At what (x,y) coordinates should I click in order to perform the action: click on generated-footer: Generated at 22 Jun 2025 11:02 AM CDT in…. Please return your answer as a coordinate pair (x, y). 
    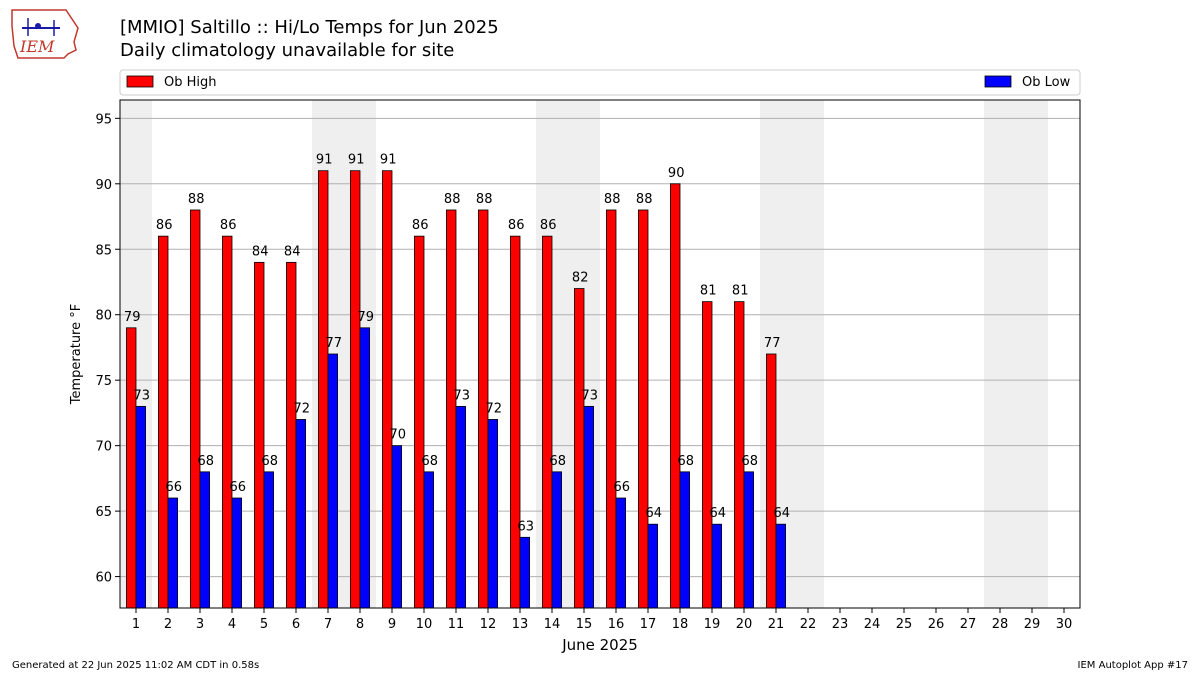
    Looking at the image, I should click on (136, 665).